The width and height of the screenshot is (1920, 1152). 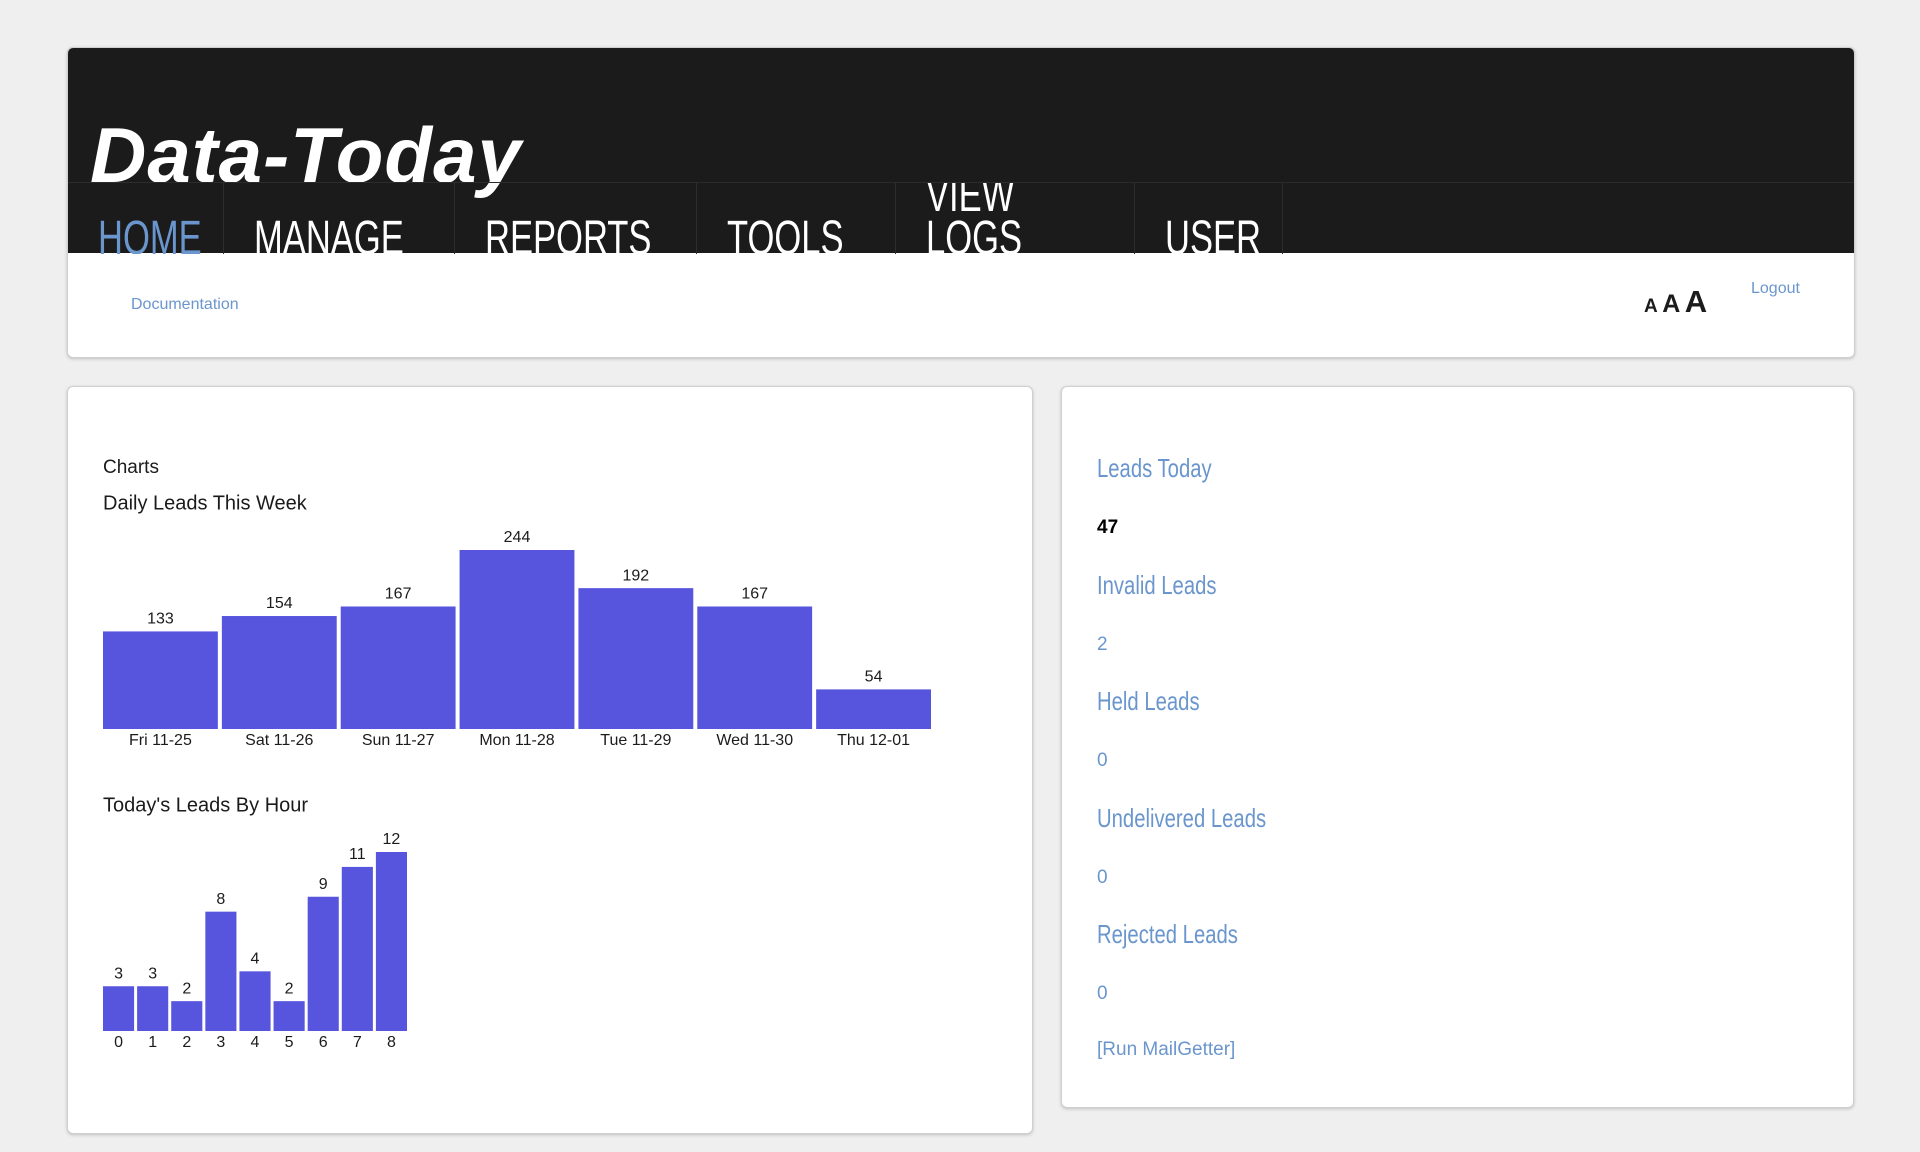 I want to click on stat-value: 47, so click(x=1108, y=527).